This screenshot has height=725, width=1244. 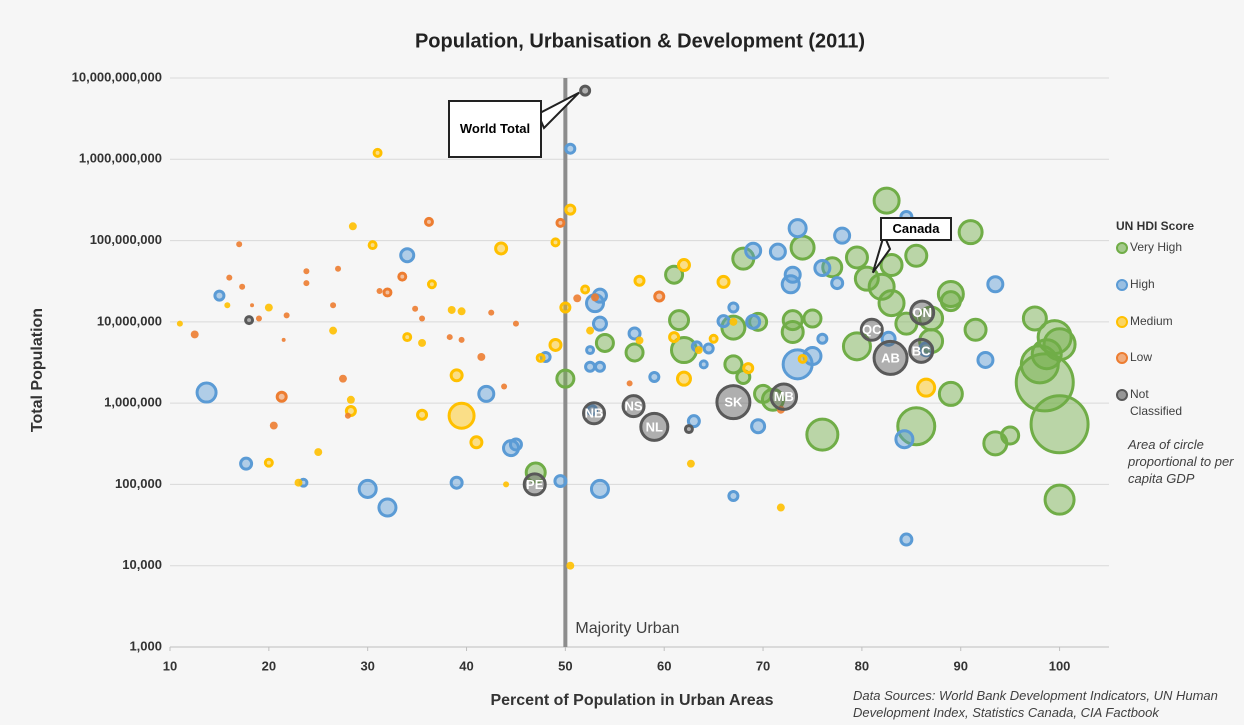 What do you see at coordinates (733, 402) in the screenshot?
I see `point-label: SK` at bounding box center [733, 402].